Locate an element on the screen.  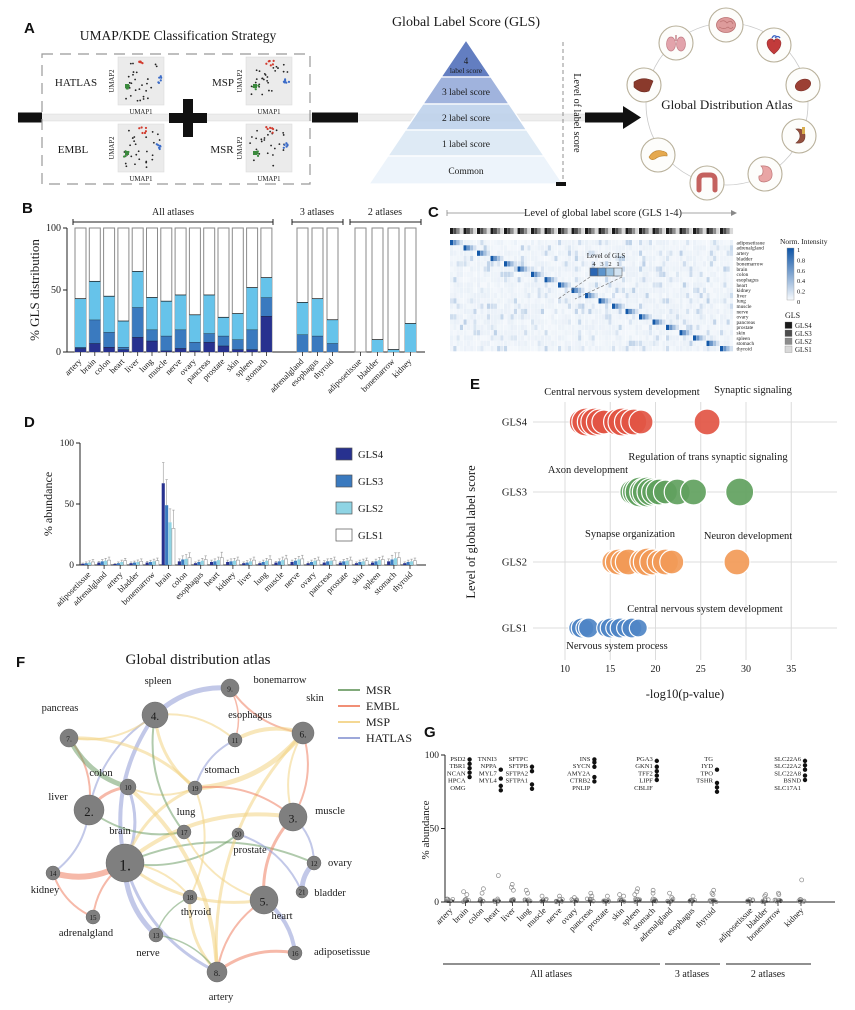
f-node-spleen is located at coordinates (155, 715).